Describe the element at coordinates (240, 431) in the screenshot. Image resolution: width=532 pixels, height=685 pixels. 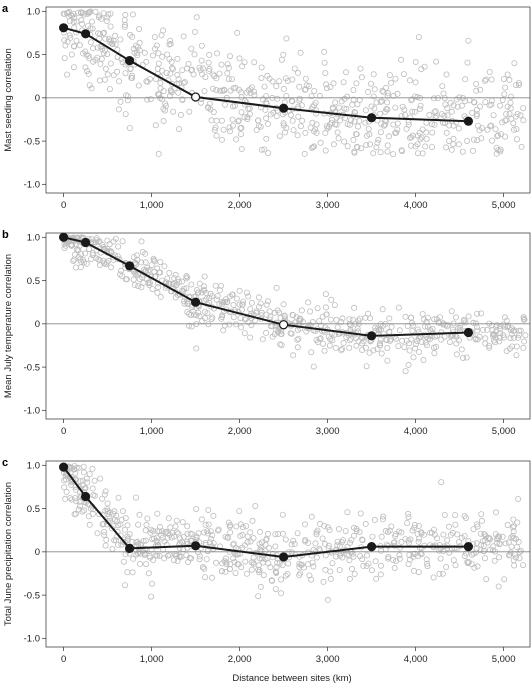
I see `x-tick-label: 2,000` at that location.